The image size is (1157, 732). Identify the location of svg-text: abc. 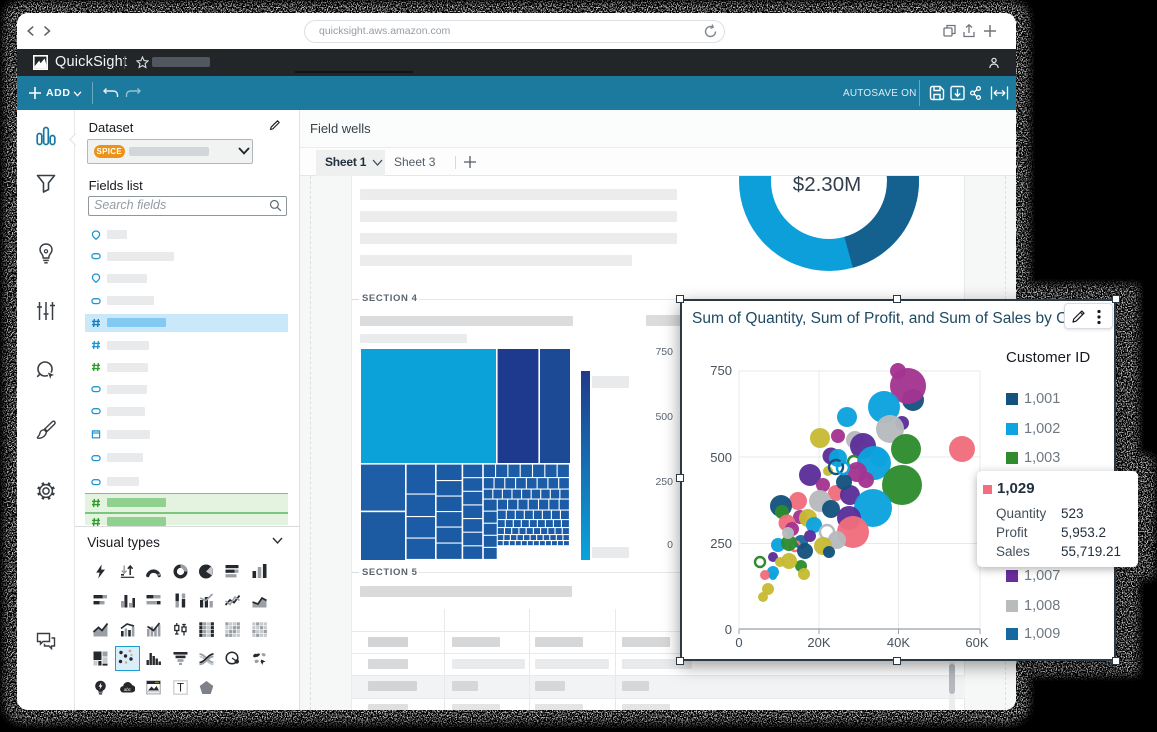
(128, 689).